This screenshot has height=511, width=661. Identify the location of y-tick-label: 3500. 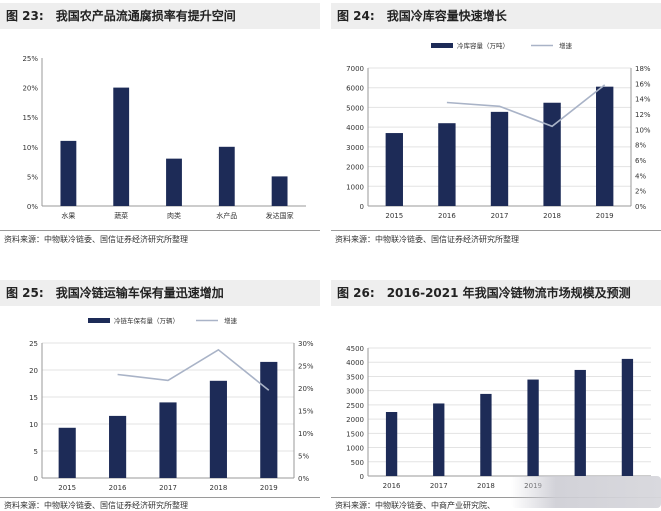
(355, 377).